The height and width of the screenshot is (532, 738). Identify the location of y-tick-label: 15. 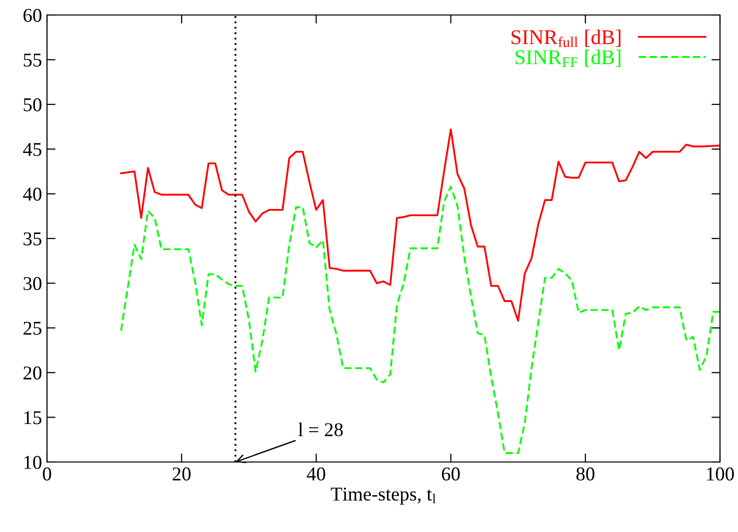
(33, 417).